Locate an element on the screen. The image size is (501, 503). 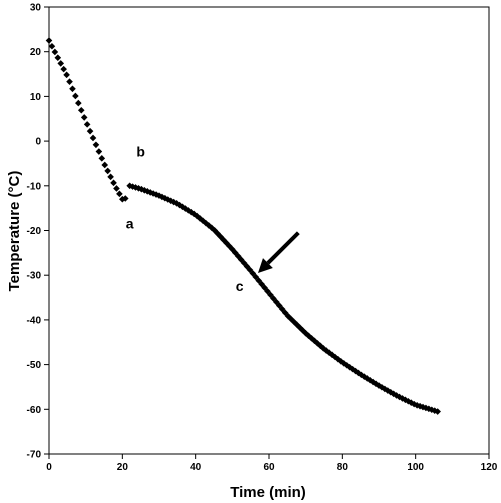
x-axis: 0 20 40 60 80 100 120 is located at coordinates (272, 463).